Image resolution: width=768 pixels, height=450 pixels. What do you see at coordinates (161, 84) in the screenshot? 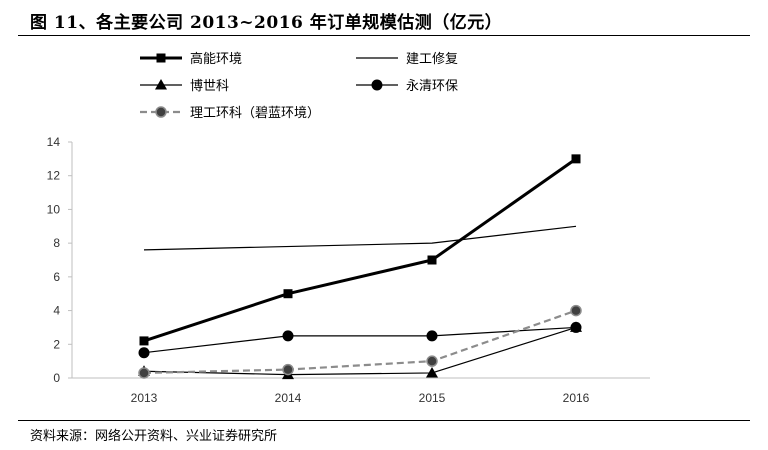
I see `legend-marker-博世科` at bounding box center [161, 84].